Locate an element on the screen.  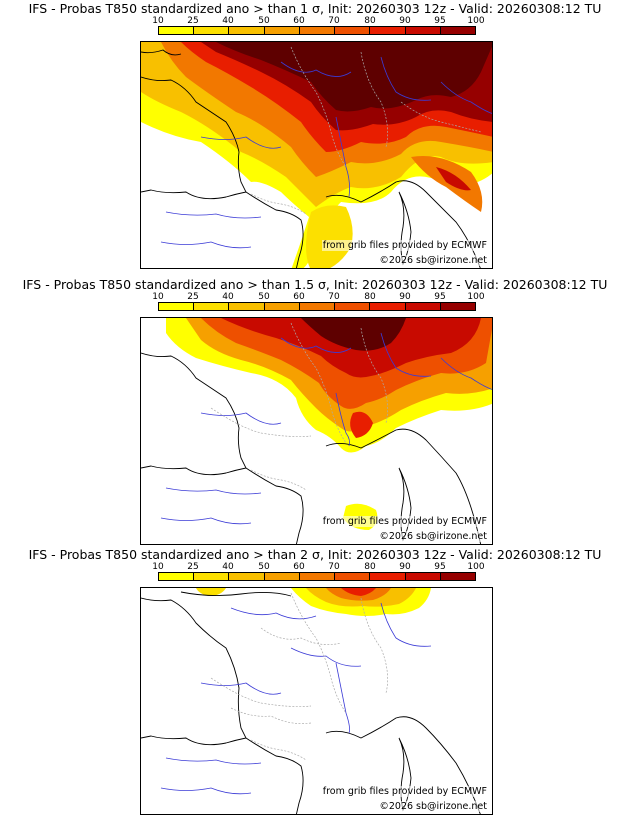
map-graphic is located at coordinates (311, 701).